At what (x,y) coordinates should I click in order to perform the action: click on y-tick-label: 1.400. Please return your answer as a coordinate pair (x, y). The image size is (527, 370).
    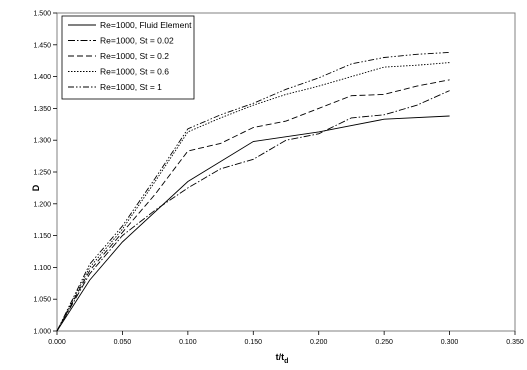
    Looking at the image, I should click on (42, 77).